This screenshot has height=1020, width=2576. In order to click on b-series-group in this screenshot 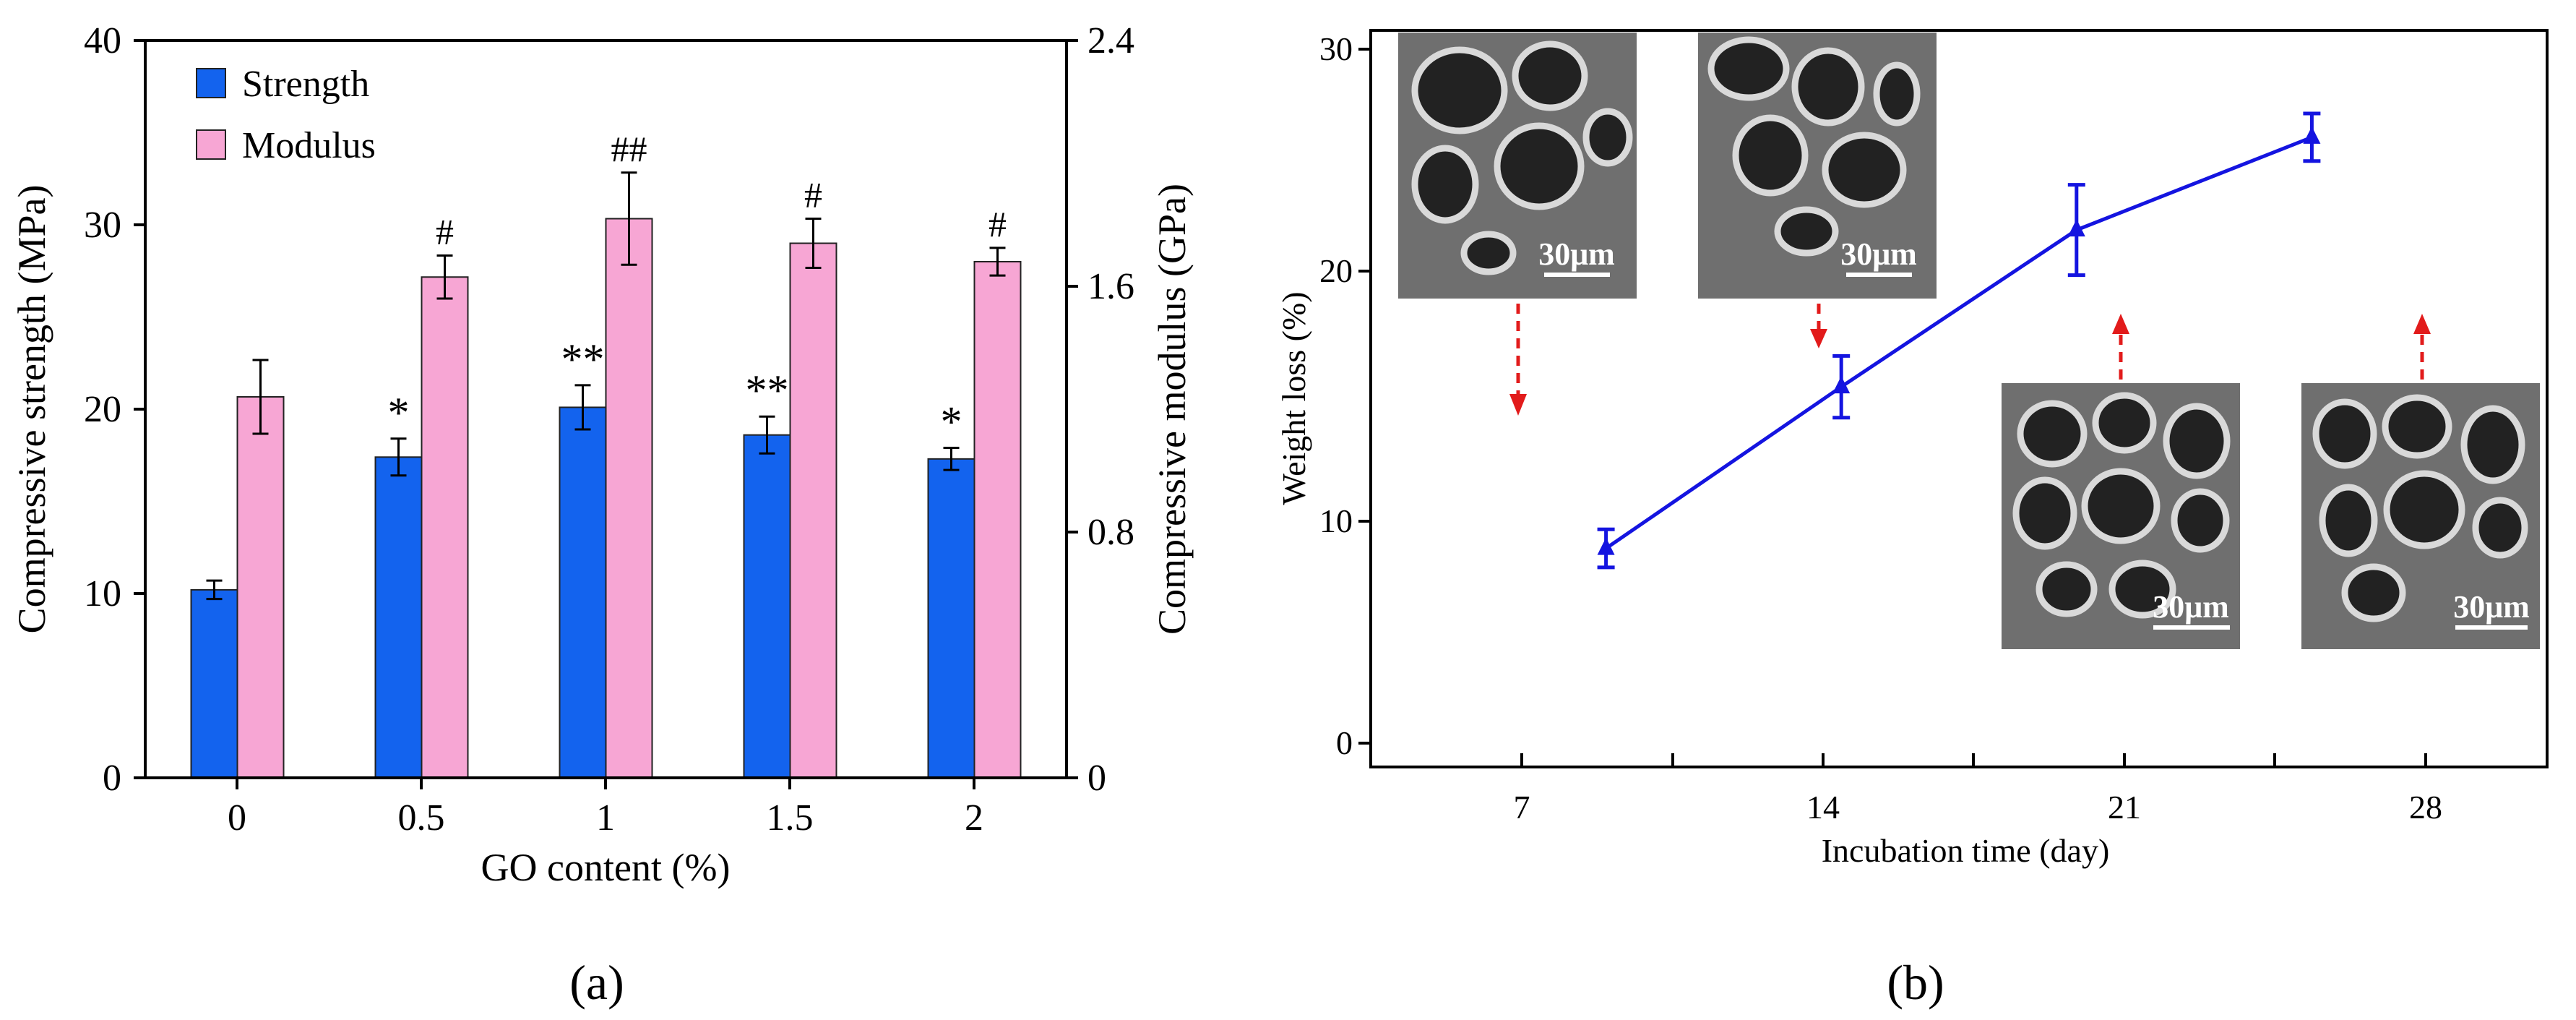, I will do `click(1959, 340)`.